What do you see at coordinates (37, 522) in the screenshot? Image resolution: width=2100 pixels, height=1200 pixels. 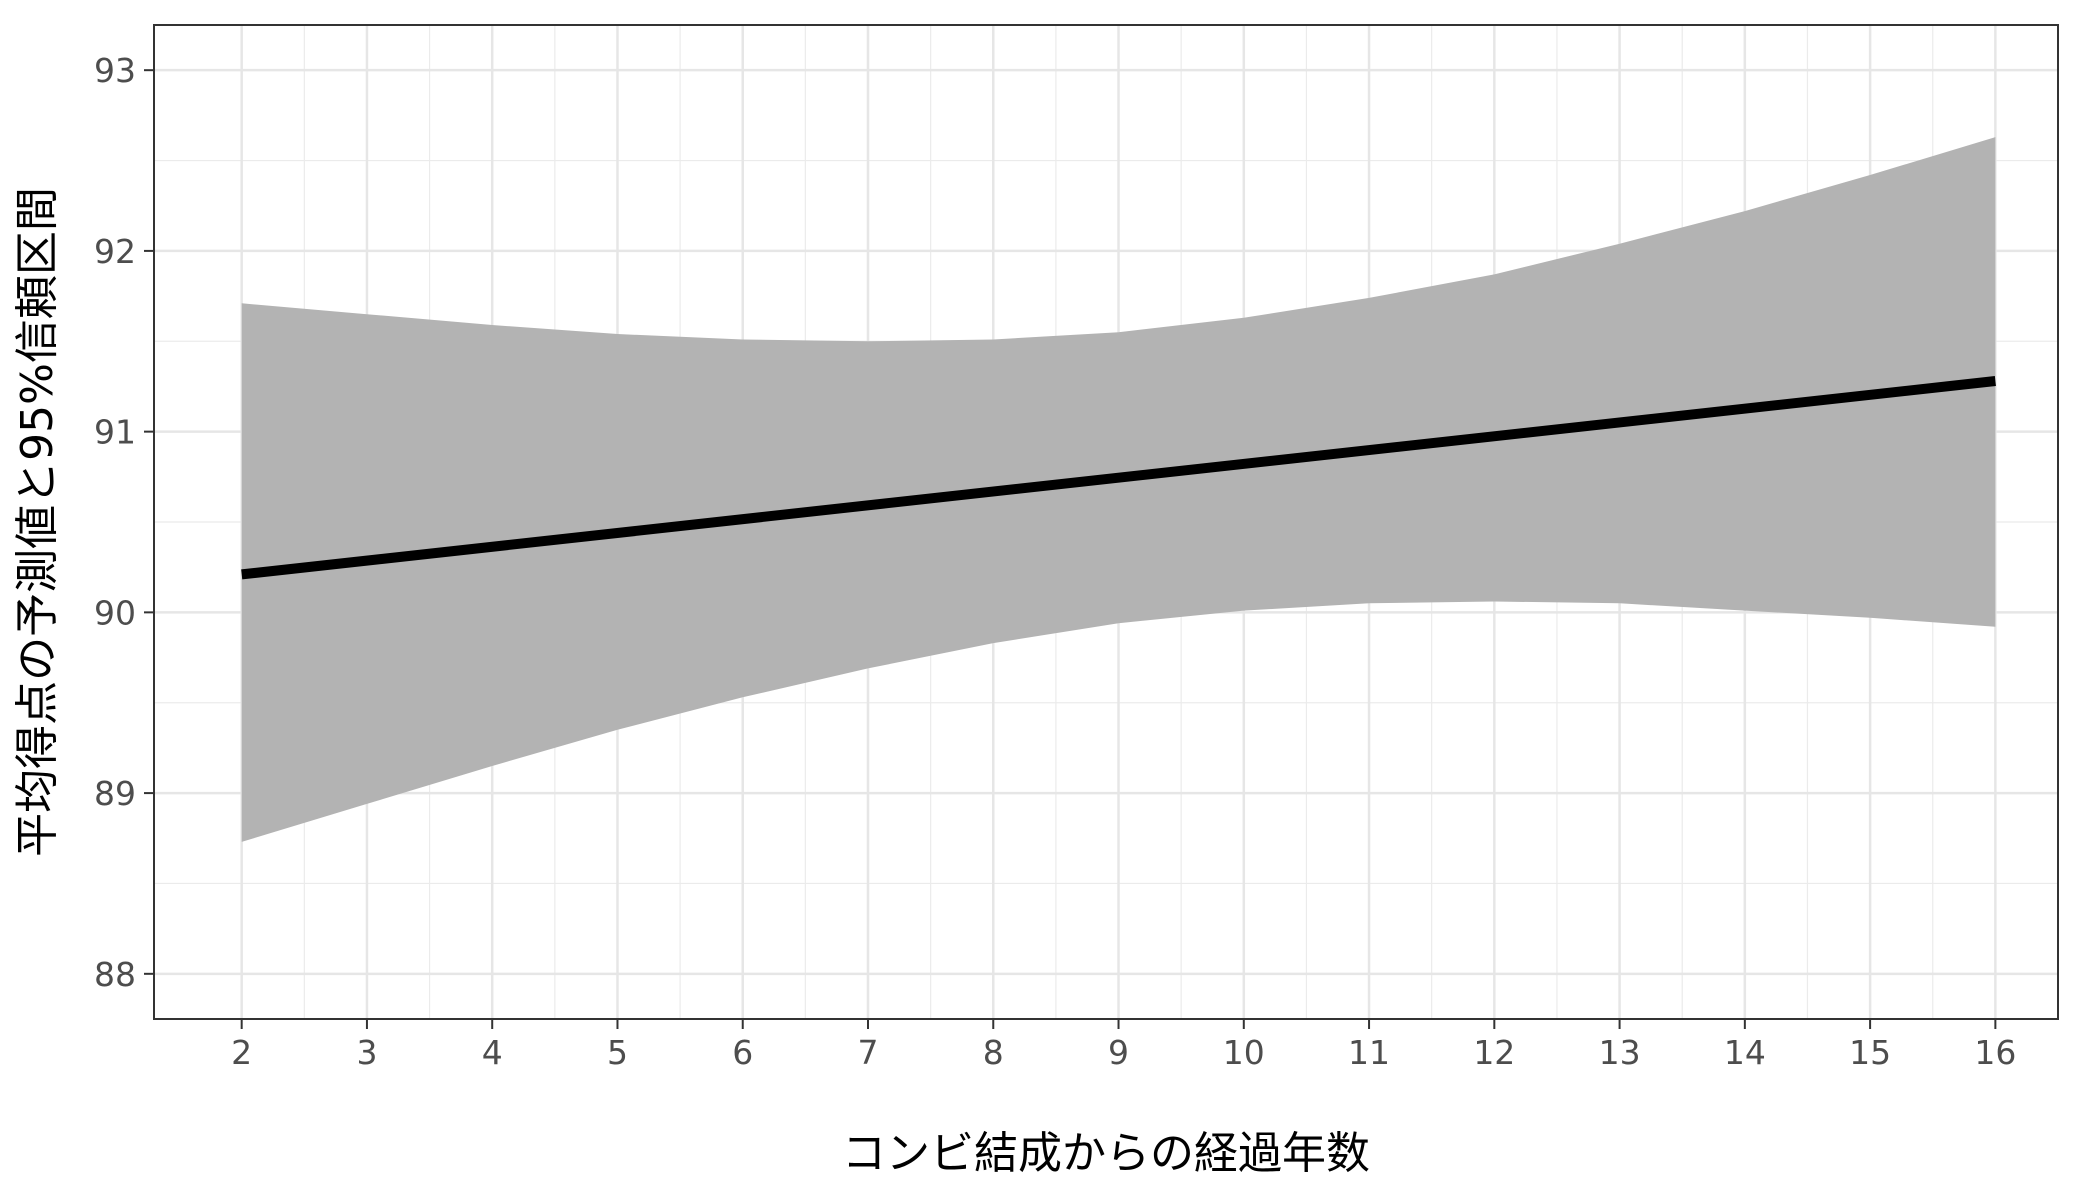 I see `y-axis-title: 平均得点の予測値と95%信頼区間` at bounding box center [37, 522].